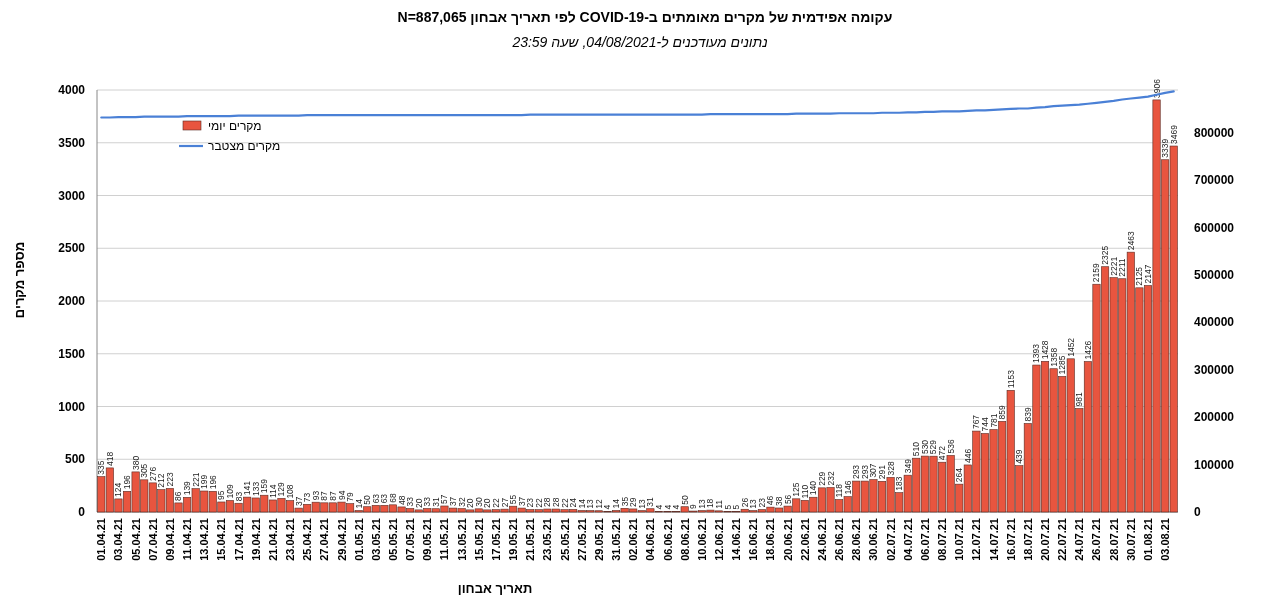 The image size is (1261, 598). What do you see at coordinates (1214, 417) in the screenshot?
I see `y2-tick-label: 200000` at bounding box center [1214, 417].